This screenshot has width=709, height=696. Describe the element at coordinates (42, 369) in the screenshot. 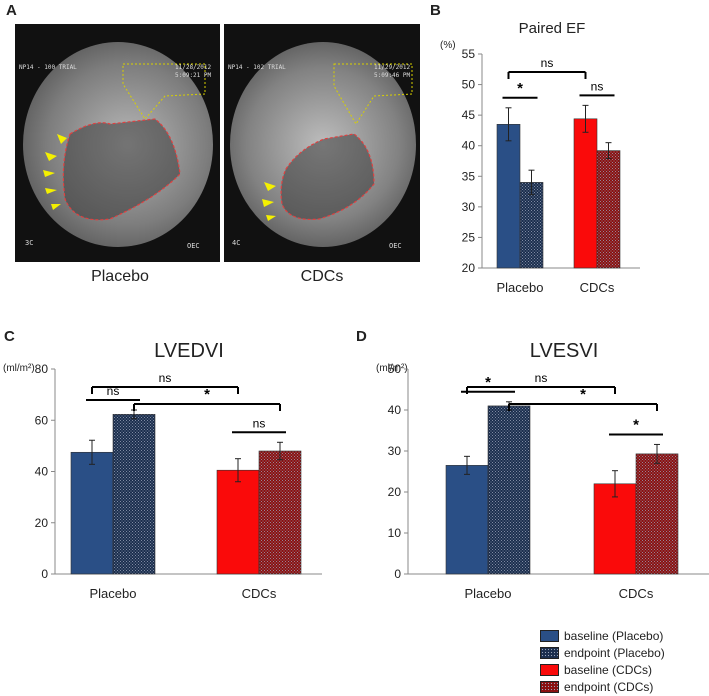

I see `y-tick-label: 80` at that location.